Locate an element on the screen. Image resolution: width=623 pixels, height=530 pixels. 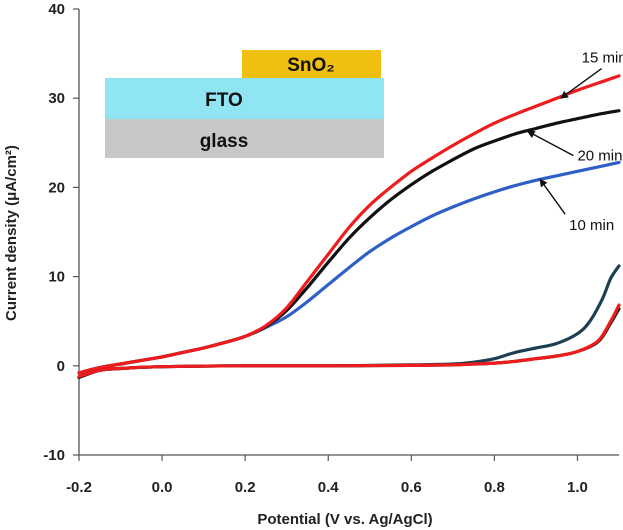
x-tick-label: 0.0 is located at coordinates (162, 487).